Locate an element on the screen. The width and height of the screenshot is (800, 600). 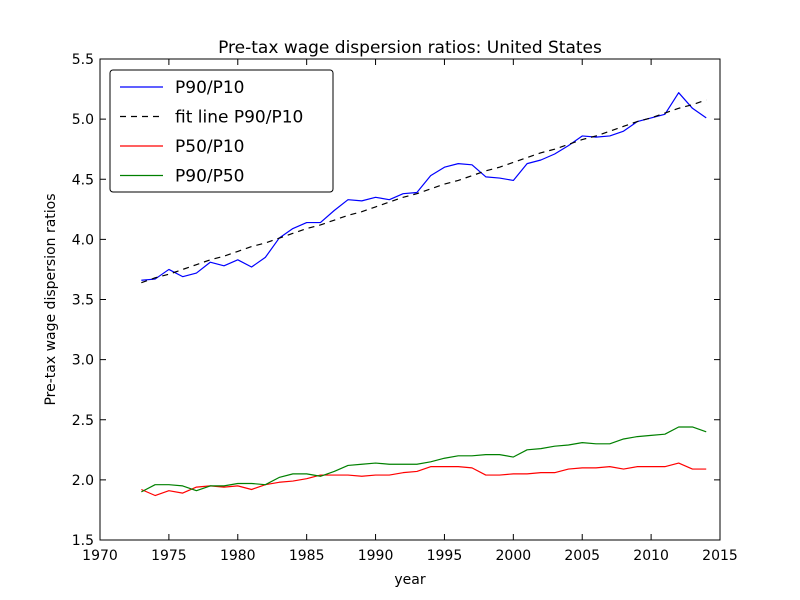
x-tick-label: 1995 is located at coordinates (445, 556).